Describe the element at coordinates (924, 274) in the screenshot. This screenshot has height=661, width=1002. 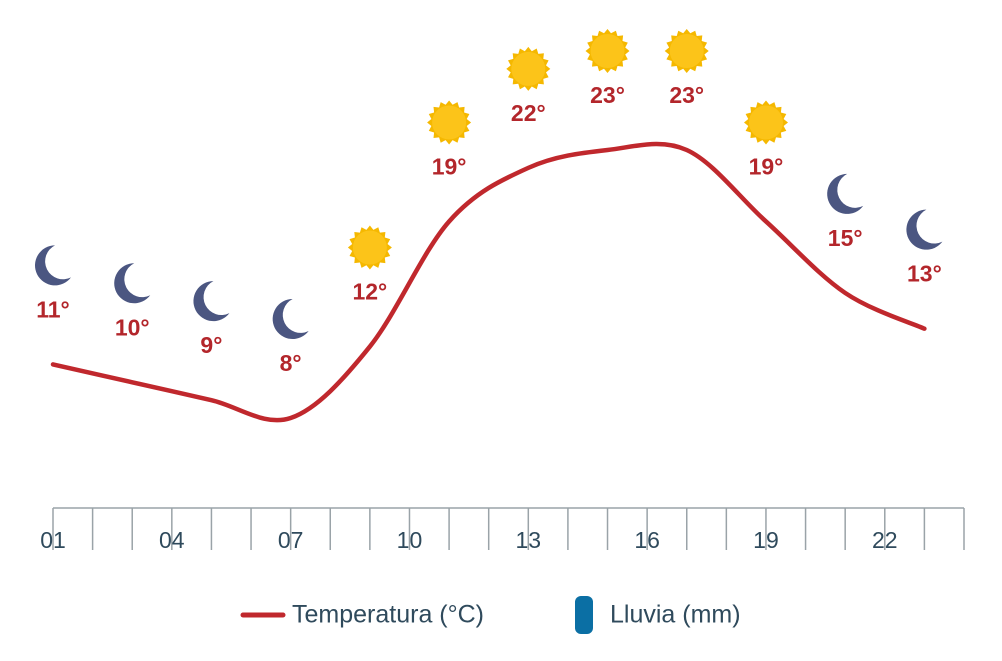
I see `value-label: 13°` at that location.